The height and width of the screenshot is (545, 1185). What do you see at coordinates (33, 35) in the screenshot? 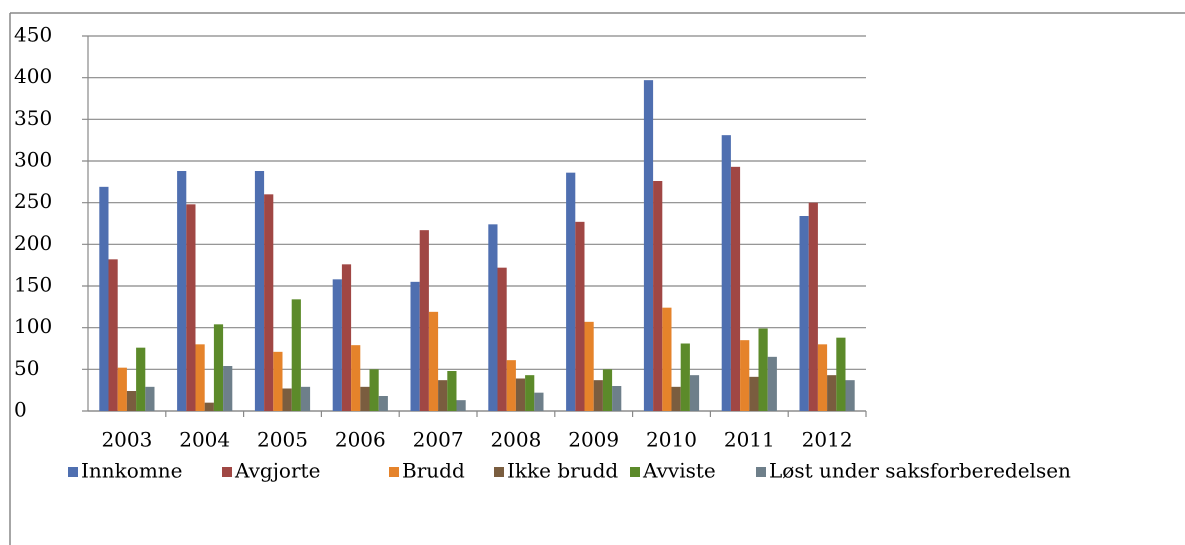
I see `y-tick-label: 450` at bounding box center [33, 35].